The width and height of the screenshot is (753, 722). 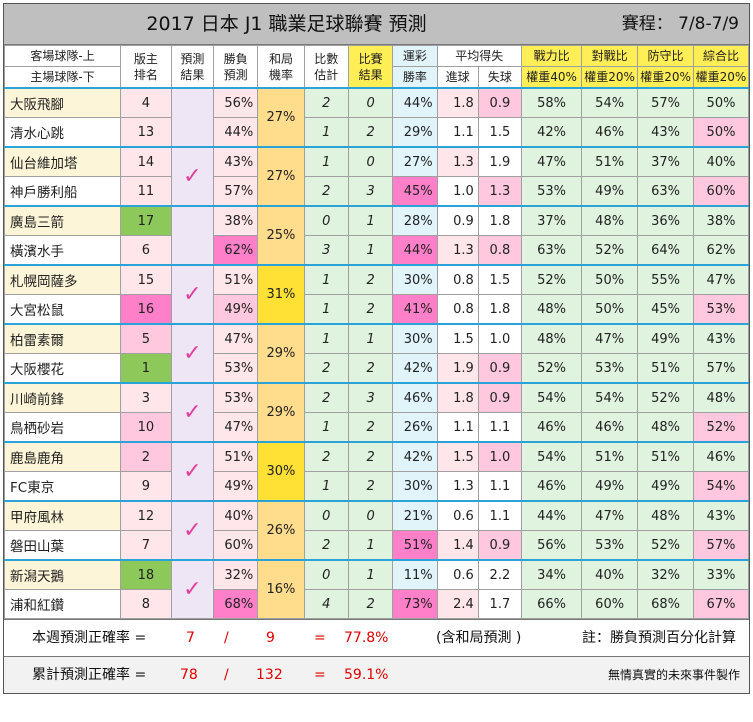 What do you see at coordinates (457, 427) in the screenshot?
I see `avg-goals-for-cell: 1.1` at bounding box center [457, 427].